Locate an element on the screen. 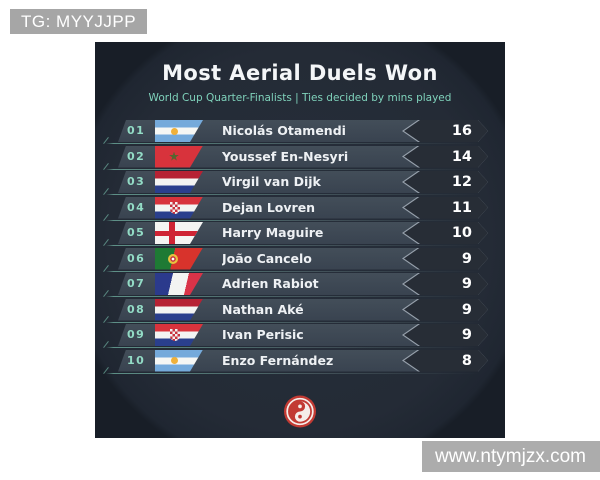 This screenshot has height=480, width=600. row-background: 08 Nathan Aké is located at coordinates (303, 310).